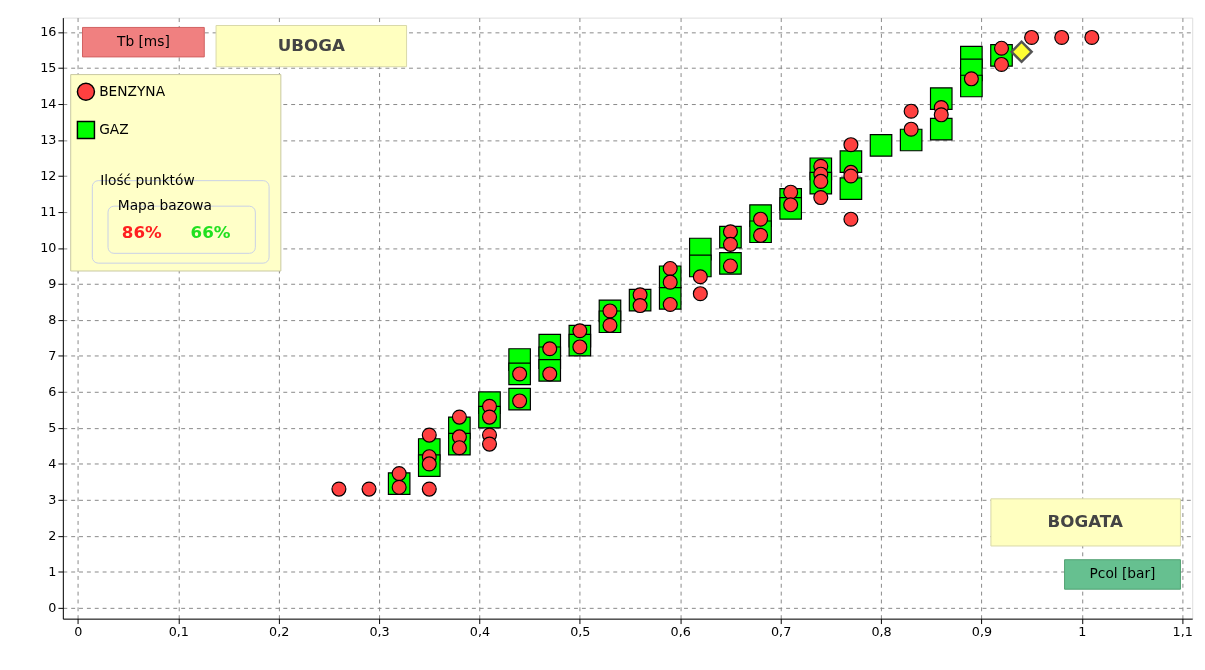 Image resolution: width=1205 pixels, height=670 pixels. What do you see at coordinates (48, 140) in the screenshot?
I see `y-tick-label: 13` at bounding box center [48, 140].